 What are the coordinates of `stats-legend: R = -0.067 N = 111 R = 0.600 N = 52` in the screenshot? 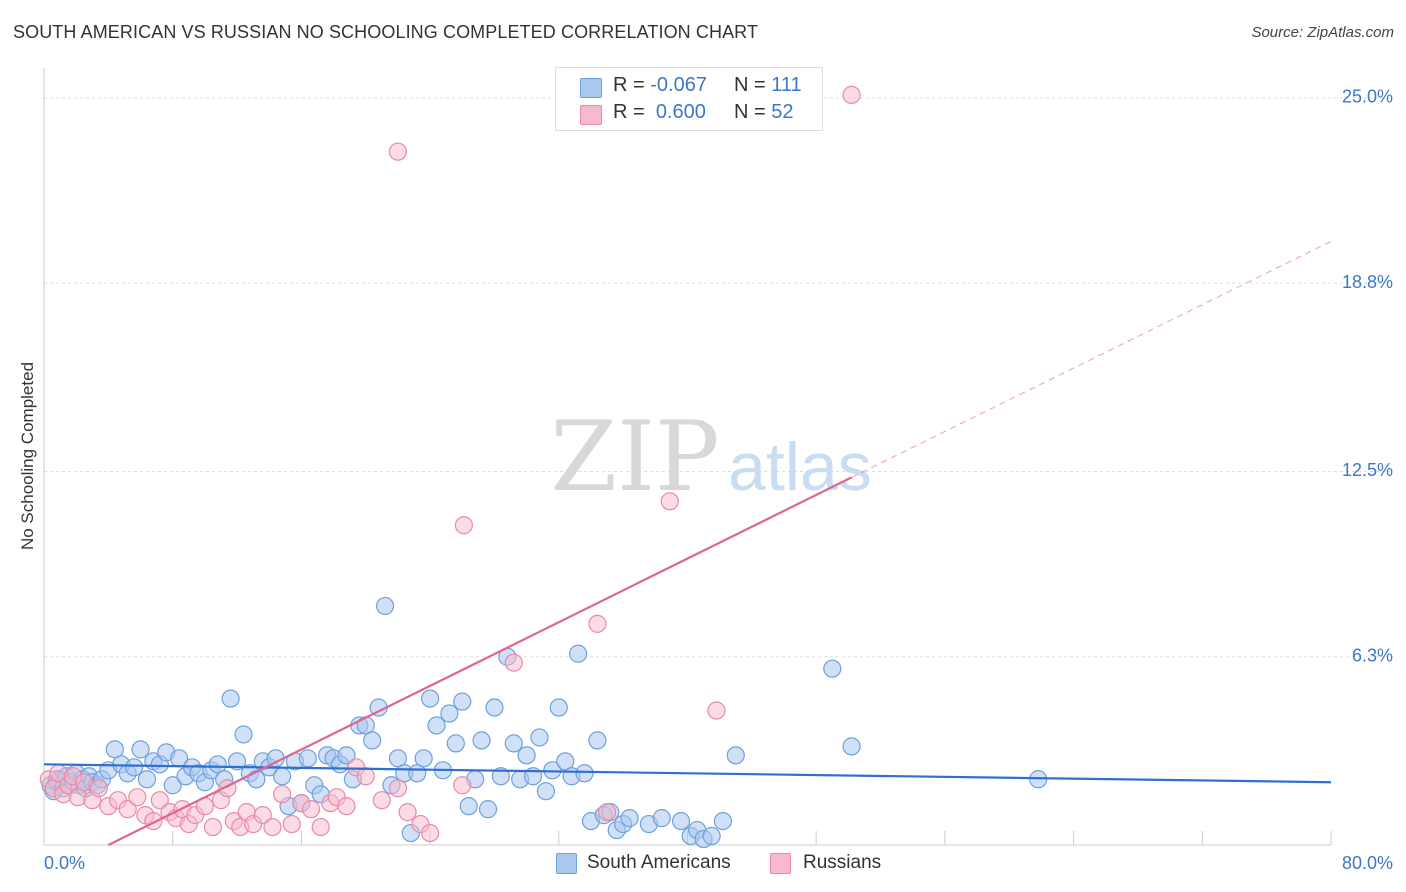 It's located at (689, 99).